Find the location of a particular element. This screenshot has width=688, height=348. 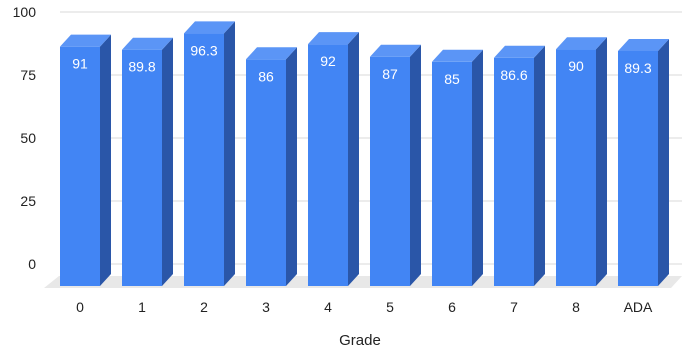

data-label: 86.6 is located at coordinates (513, 75).